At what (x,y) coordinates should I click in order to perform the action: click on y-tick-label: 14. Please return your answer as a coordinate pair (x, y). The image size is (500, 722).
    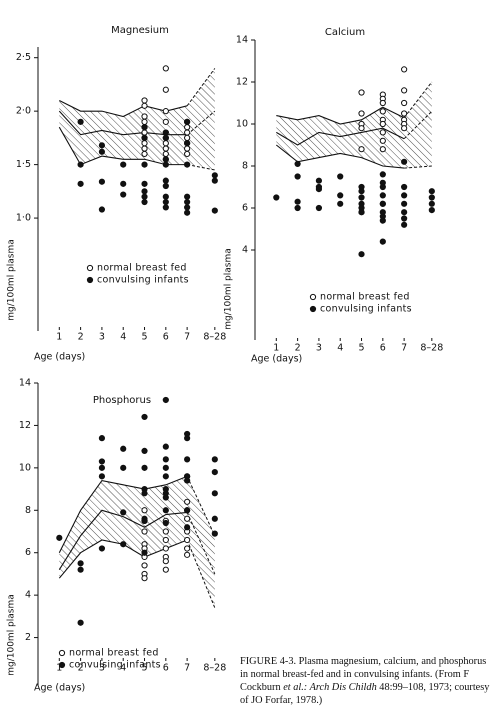
    Looking at the image, I should click on (242, 40).